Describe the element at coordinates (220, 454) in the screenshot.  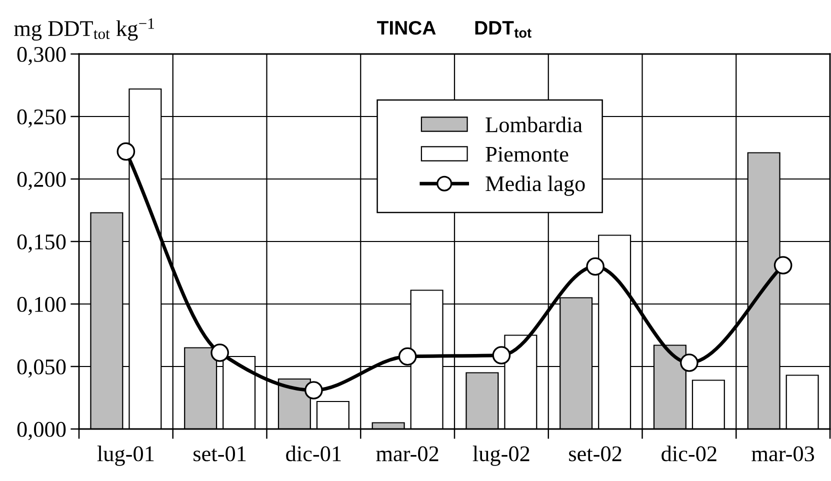
I see `x-tick-label: set-01` at that location.